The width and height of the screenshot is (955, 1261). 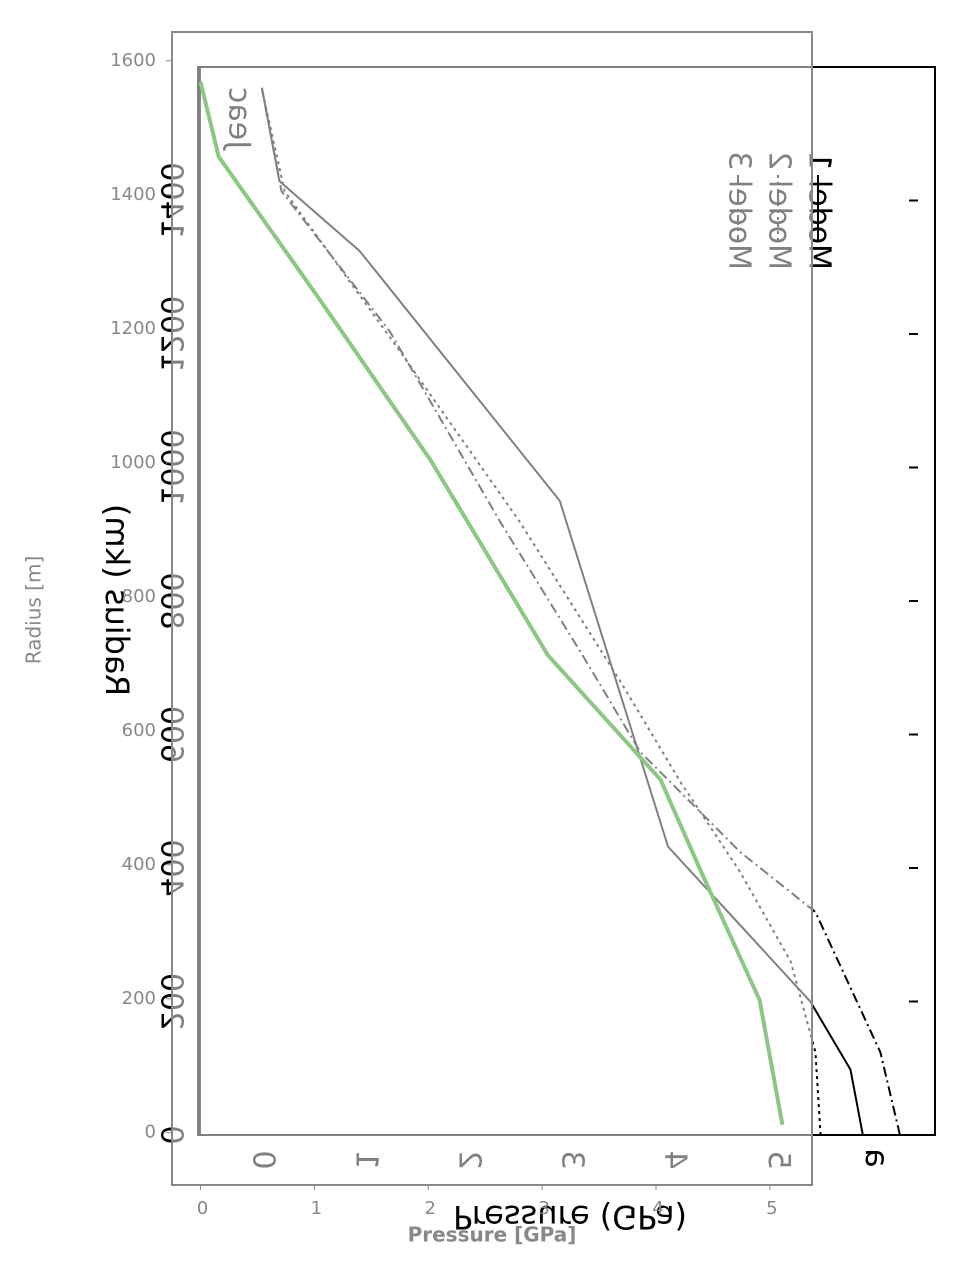 What do you see at coordinates (570, 1217) in the screenshot?
I see `x-axis-title: Pressure (GPa)` at bounding box center [570, 1217].